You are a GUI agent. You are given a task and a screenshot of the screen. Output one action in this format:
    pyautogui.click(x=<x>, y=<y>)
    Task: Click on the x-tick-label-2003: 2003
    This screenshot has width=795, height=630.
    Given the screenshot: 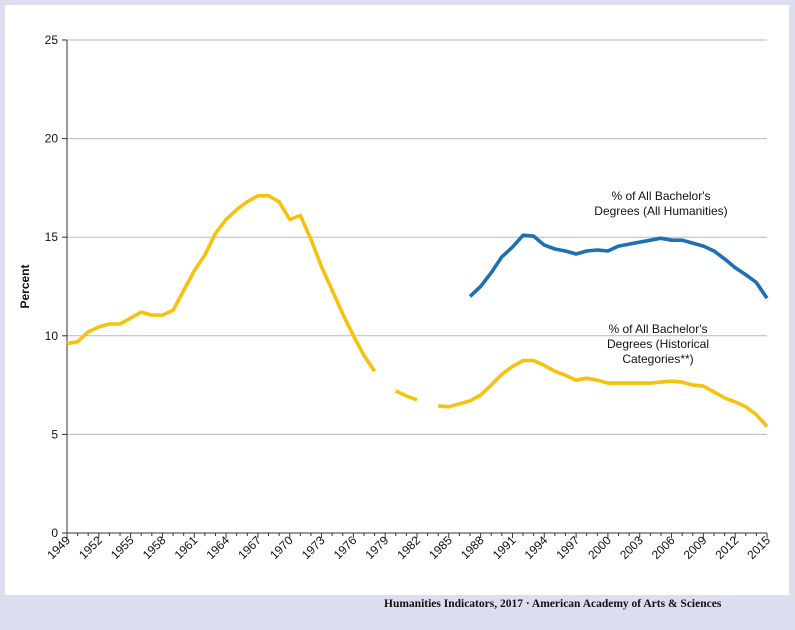 What is the action you would take?
    pyautogui.click(x=631, y=547)
    